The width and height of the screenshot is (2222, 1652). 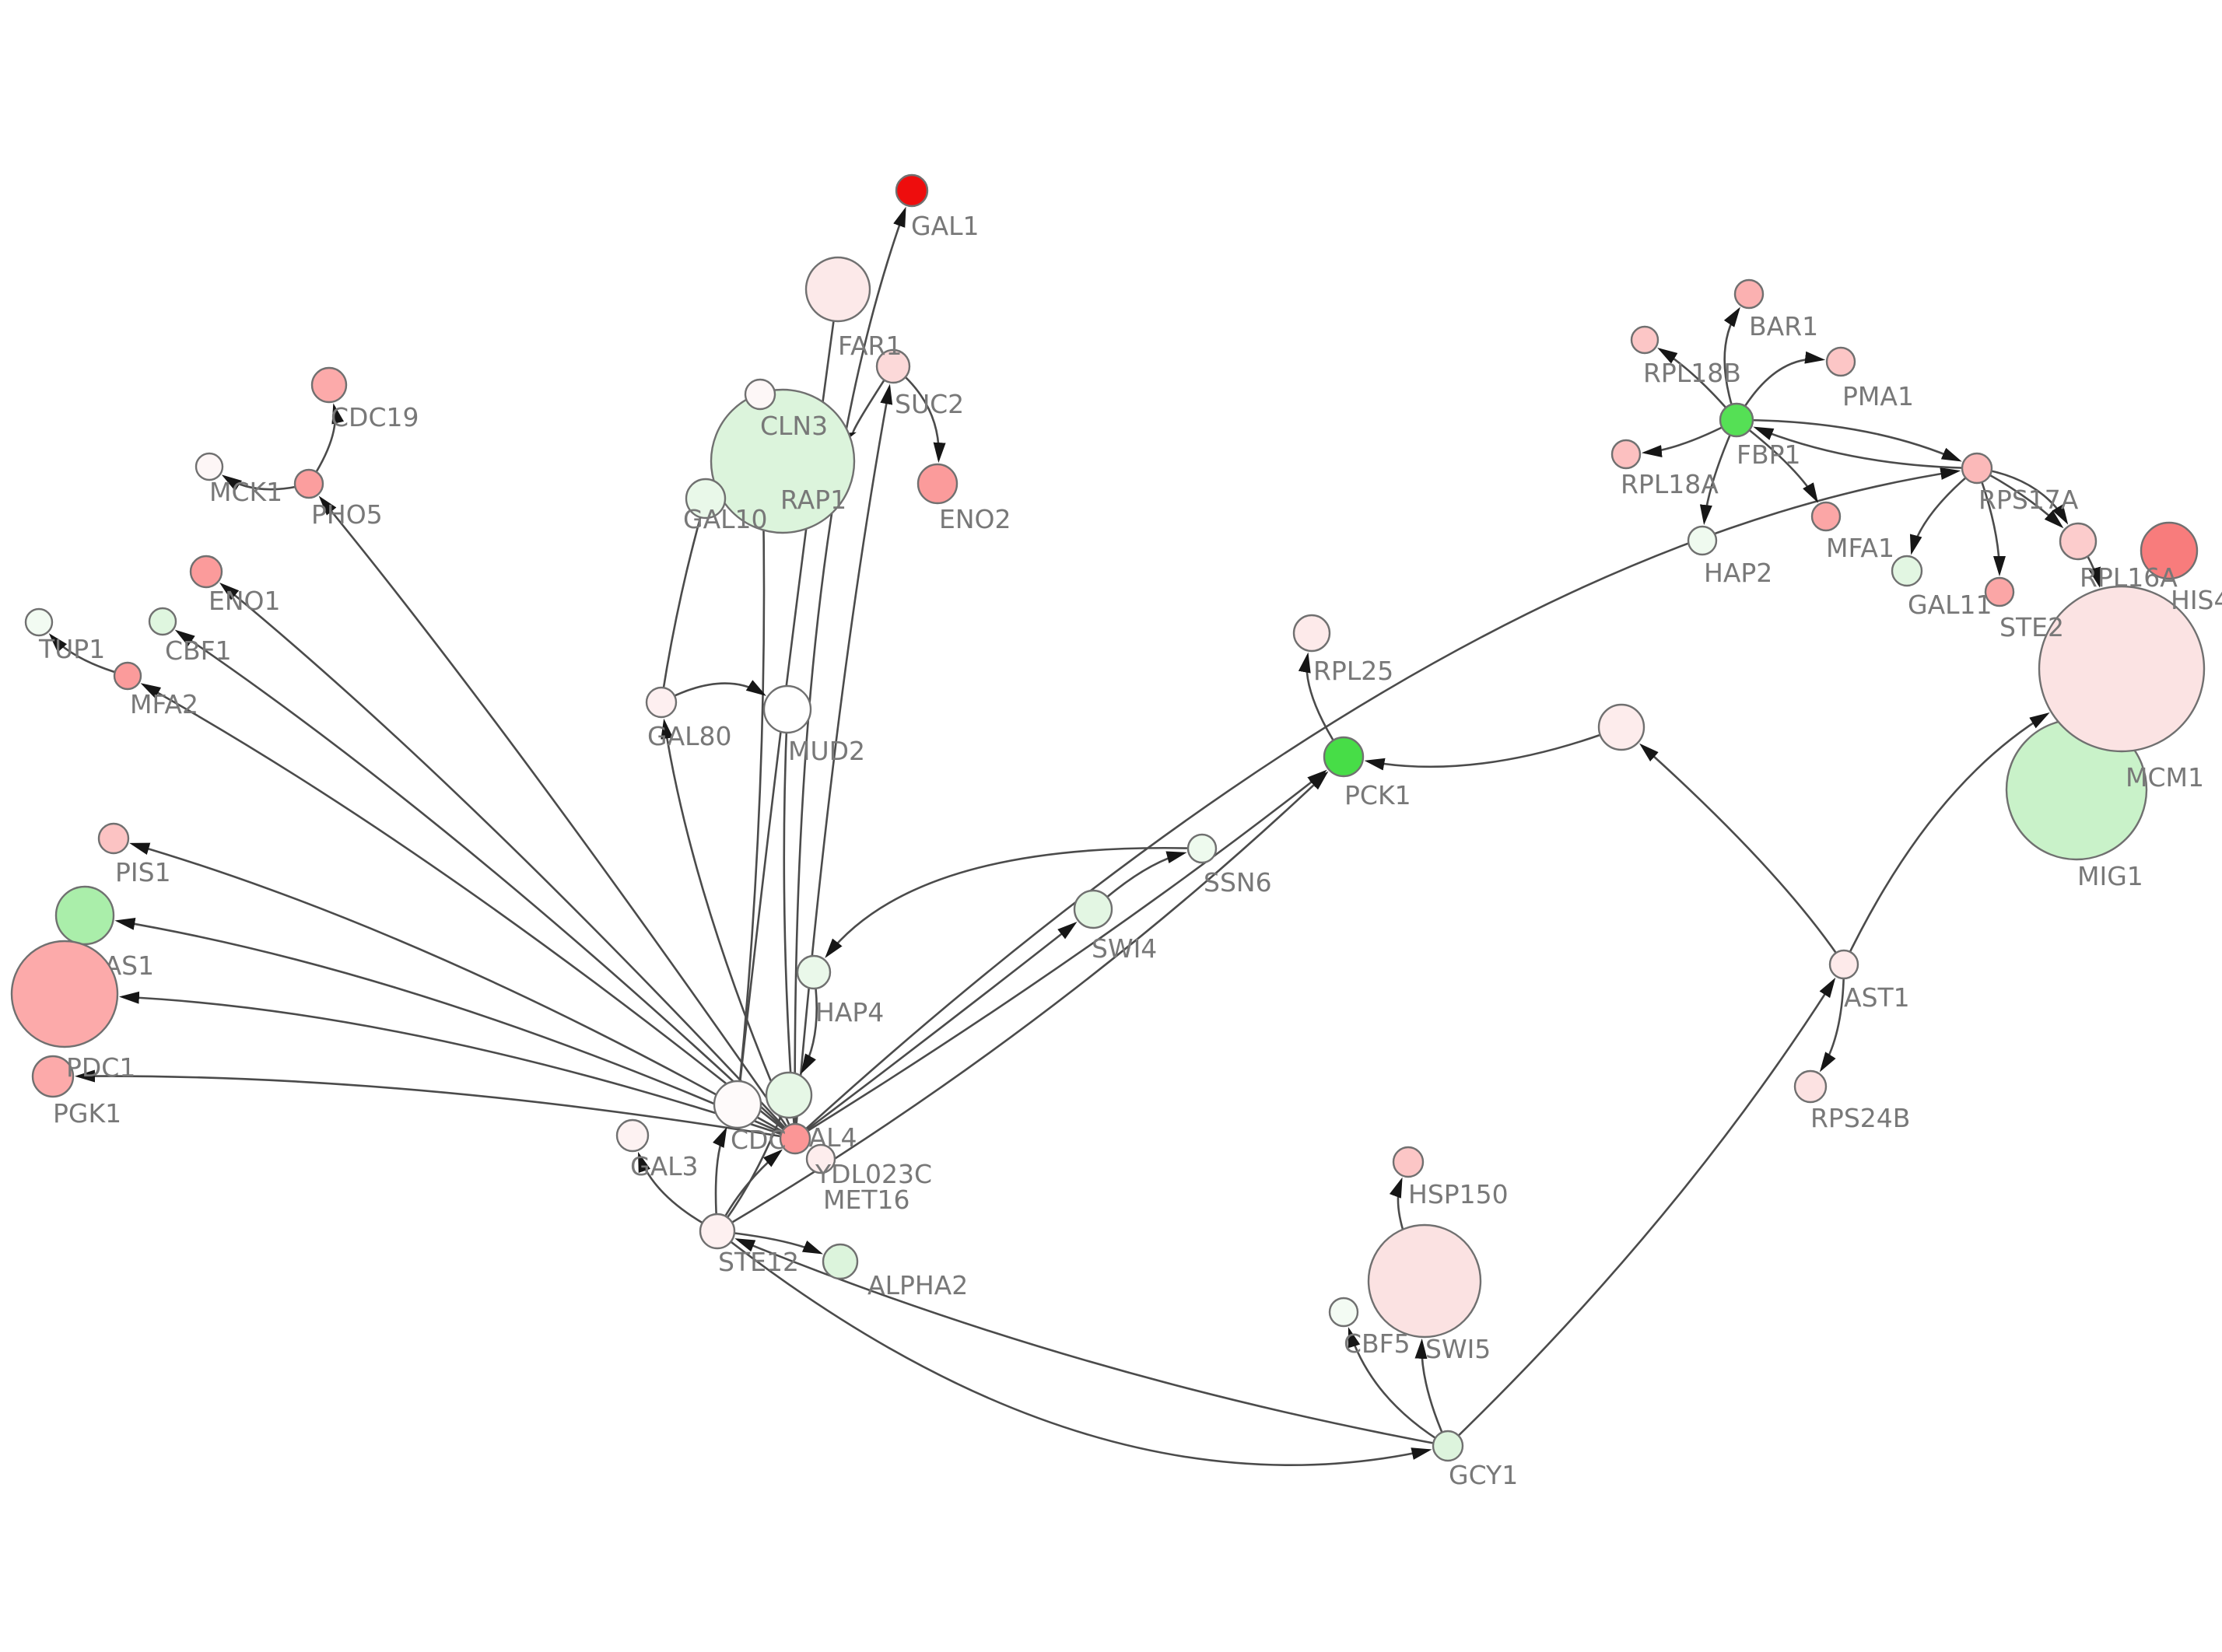 I want to click on node-label-PIS1: PIS1, so click(x=143, y=872).